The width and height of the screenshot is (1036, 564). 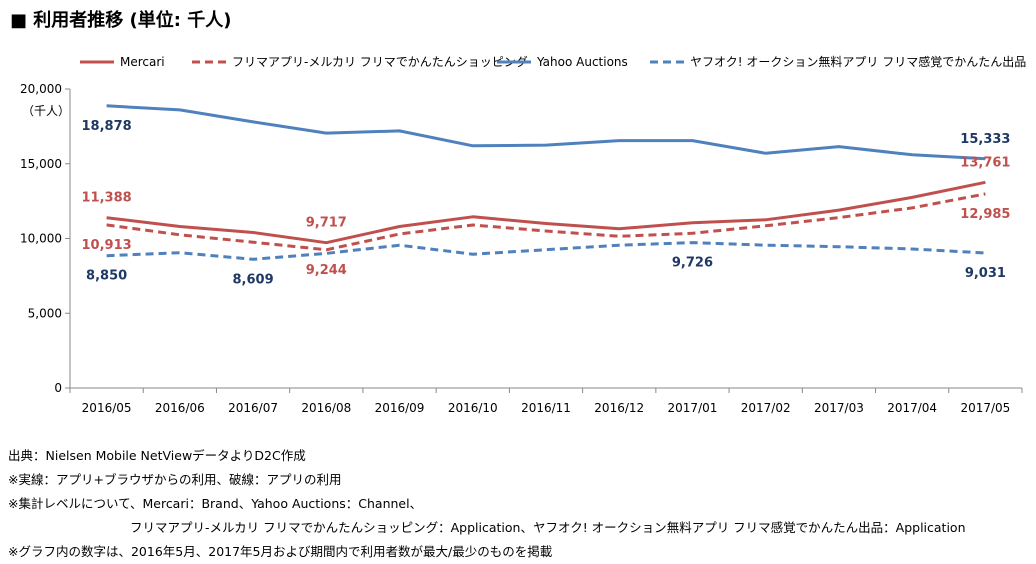 I want to click on legend-label-2: フリマアプリ-メルカリ フリマでかんたんショッピング, so click(x=380, y=62).